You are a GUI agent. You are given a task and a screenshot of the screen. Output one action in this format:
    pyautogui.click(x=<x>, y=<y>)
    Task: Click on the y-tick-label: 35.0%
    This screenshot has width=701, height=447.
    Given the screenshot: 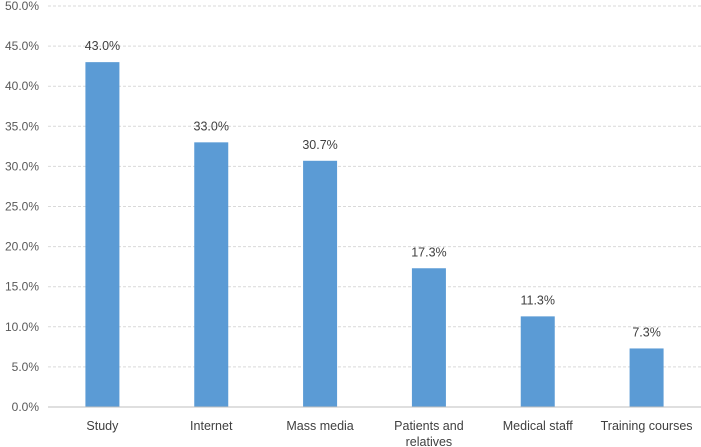 What is the action you would take?
    pyautogui.click(x=22, y=126)
    